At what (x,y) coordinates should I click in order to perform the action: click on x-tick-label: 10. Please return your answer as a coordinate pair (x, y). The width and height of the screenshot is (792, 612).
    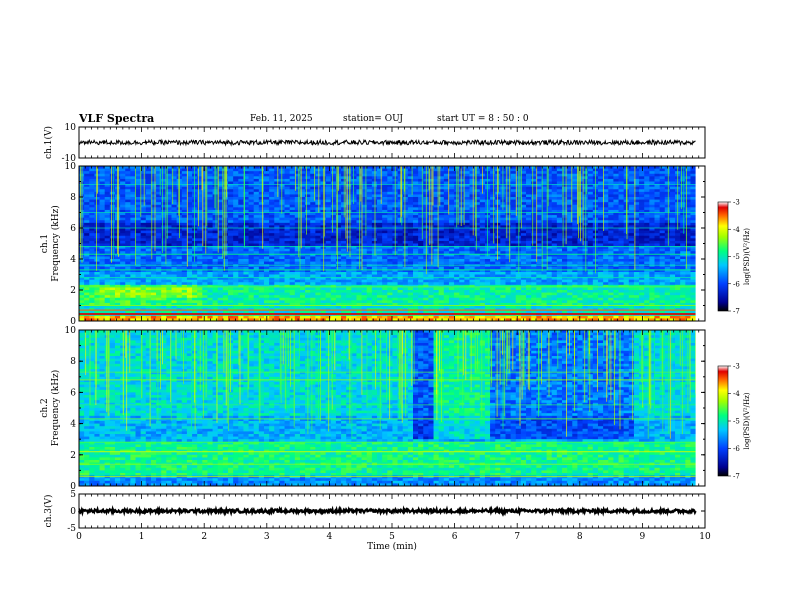
    Looking at the image, I should click on (705, 537).